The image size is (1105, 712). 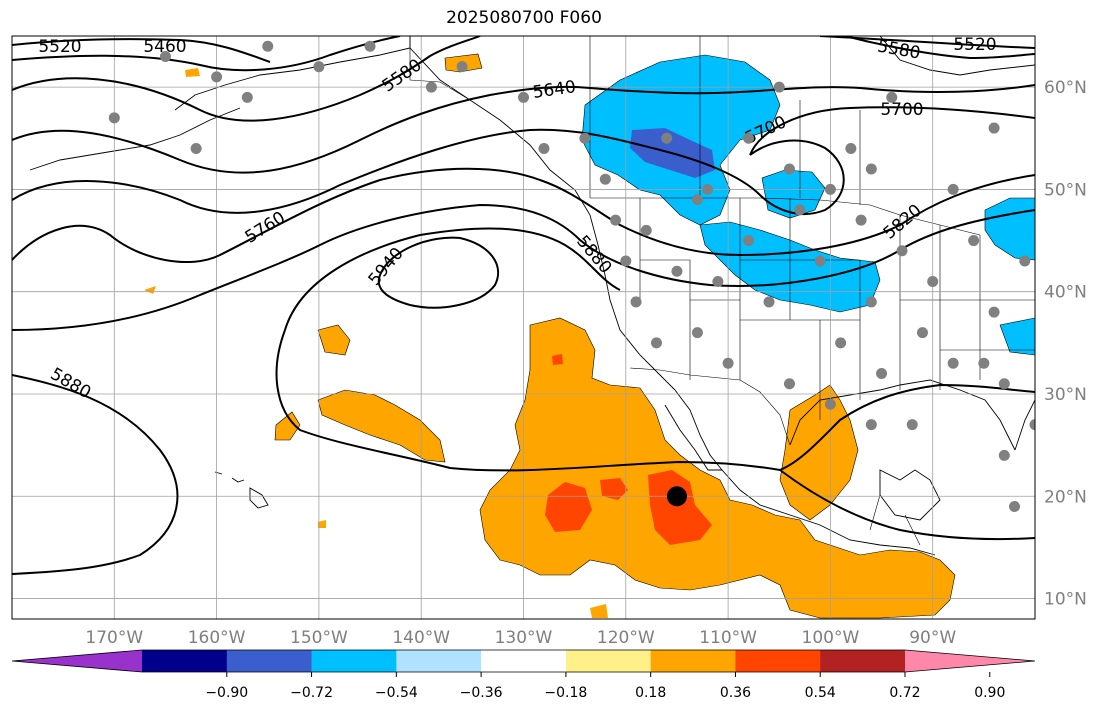 What do you see at coordinates (311, 693) in the screenshot?
I see `colorbar-tick-label: −0.72` at bounding box center [311, 693].